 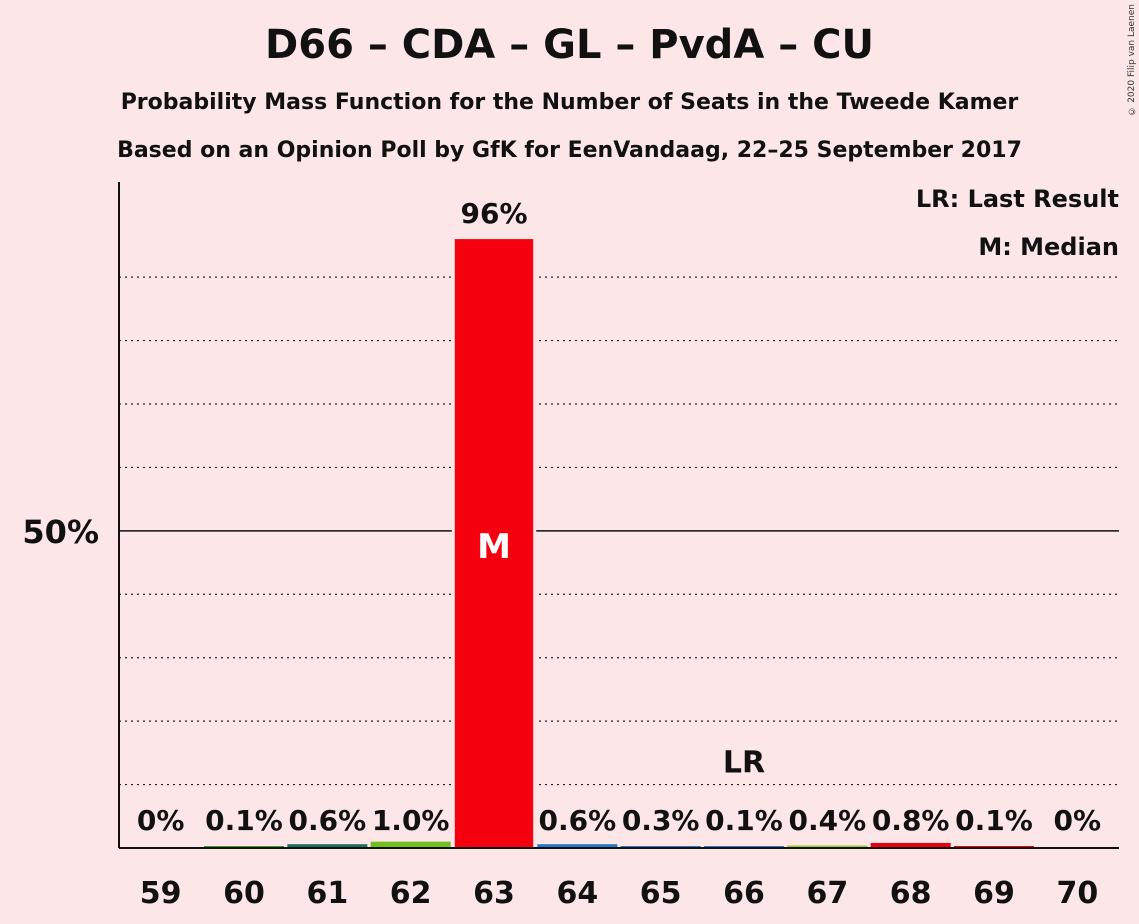 What do you see at coordinates (828, 820) in the screenshot?
I see `bar-value-label-67: 0.4%` at bounding box center [828, 820].